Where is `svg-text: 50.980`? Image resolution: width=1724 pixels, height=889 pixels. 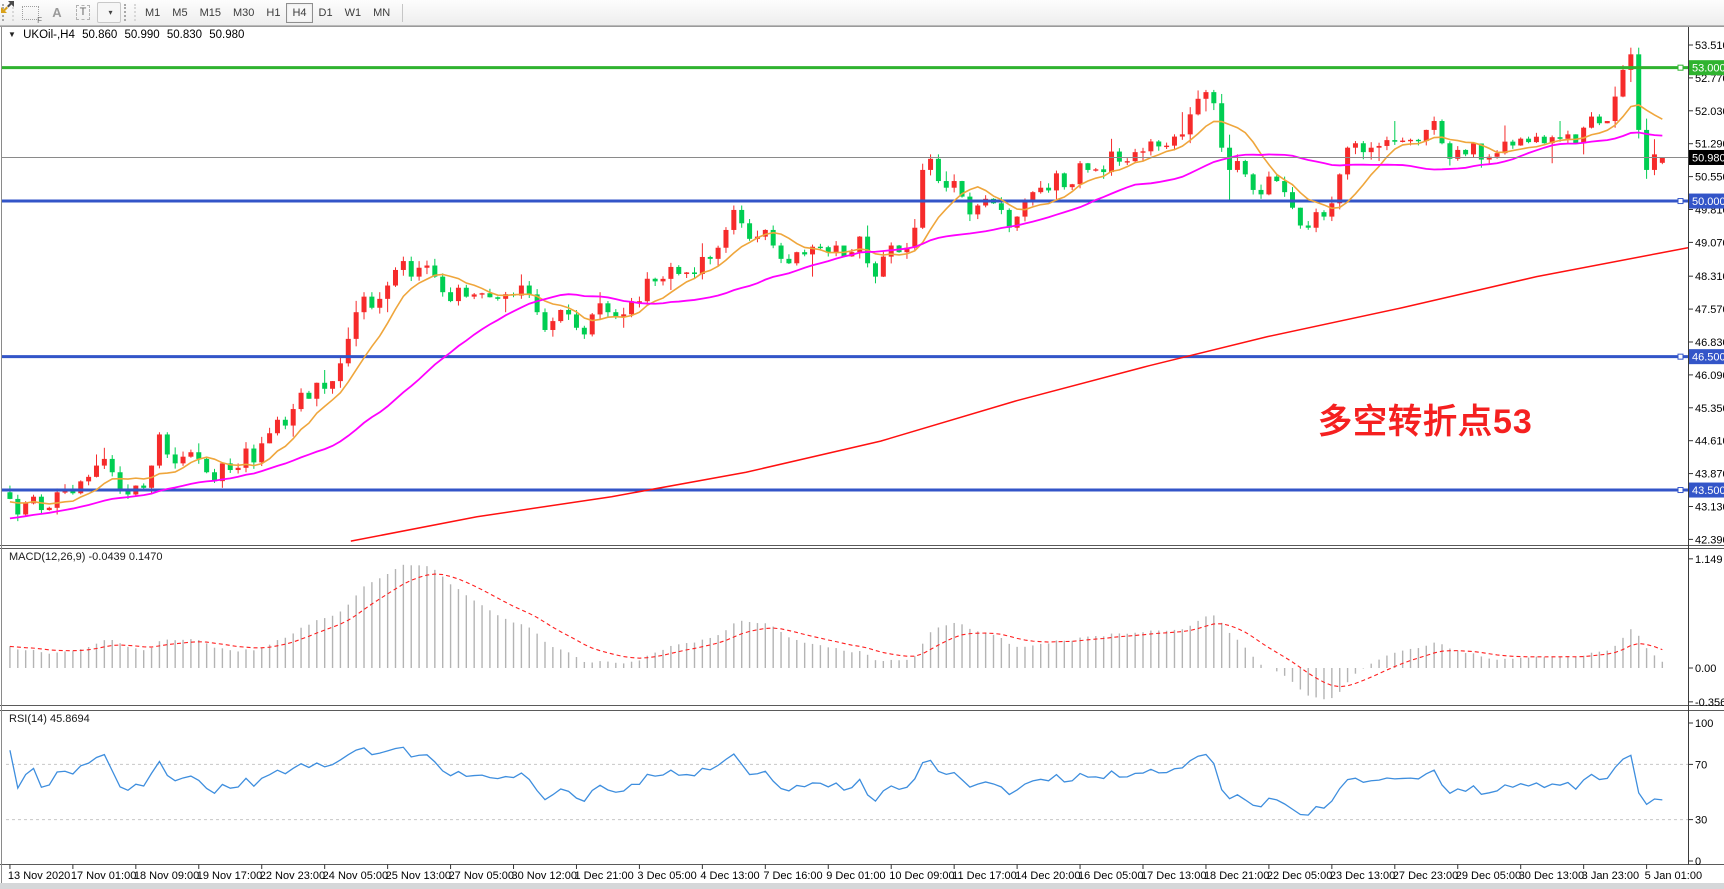
svg-text: 50.980 is located at coordinates (1708, 158).